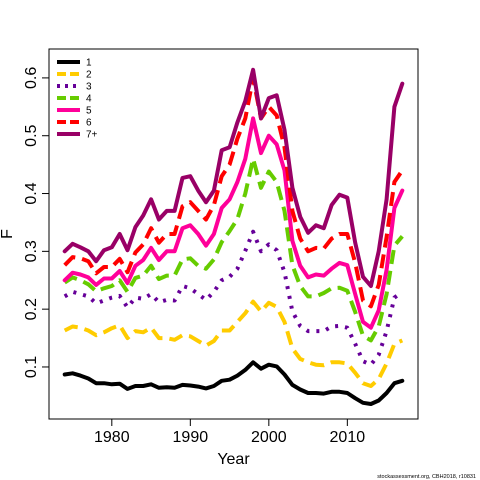 The width and height of the screenshot is (480, 480). I want to click on x-tick-label: 2010, so click(348, 437).